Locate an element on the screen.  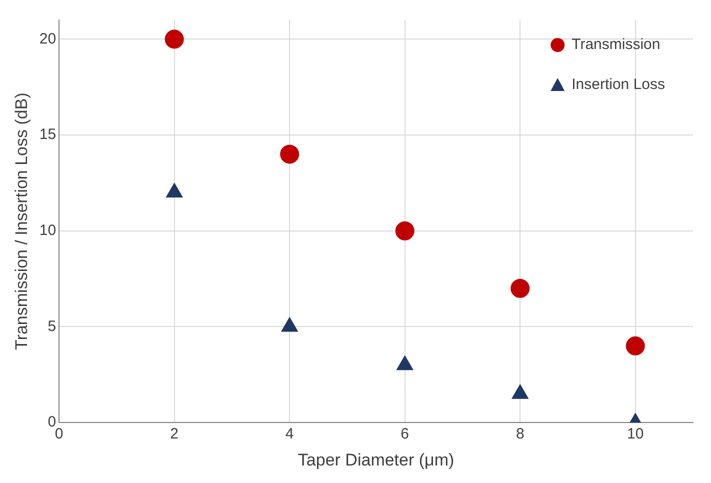
x-tick-label: 4 is located at coordinates (289, 434).